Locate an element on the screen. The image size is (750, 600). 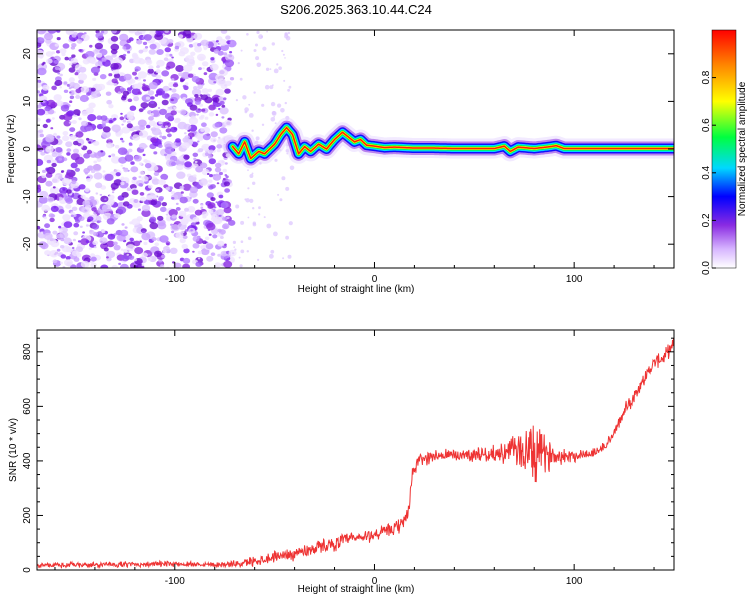
snr-y-label: SNR (10 * v/v) is located at coordinates (13, 450).